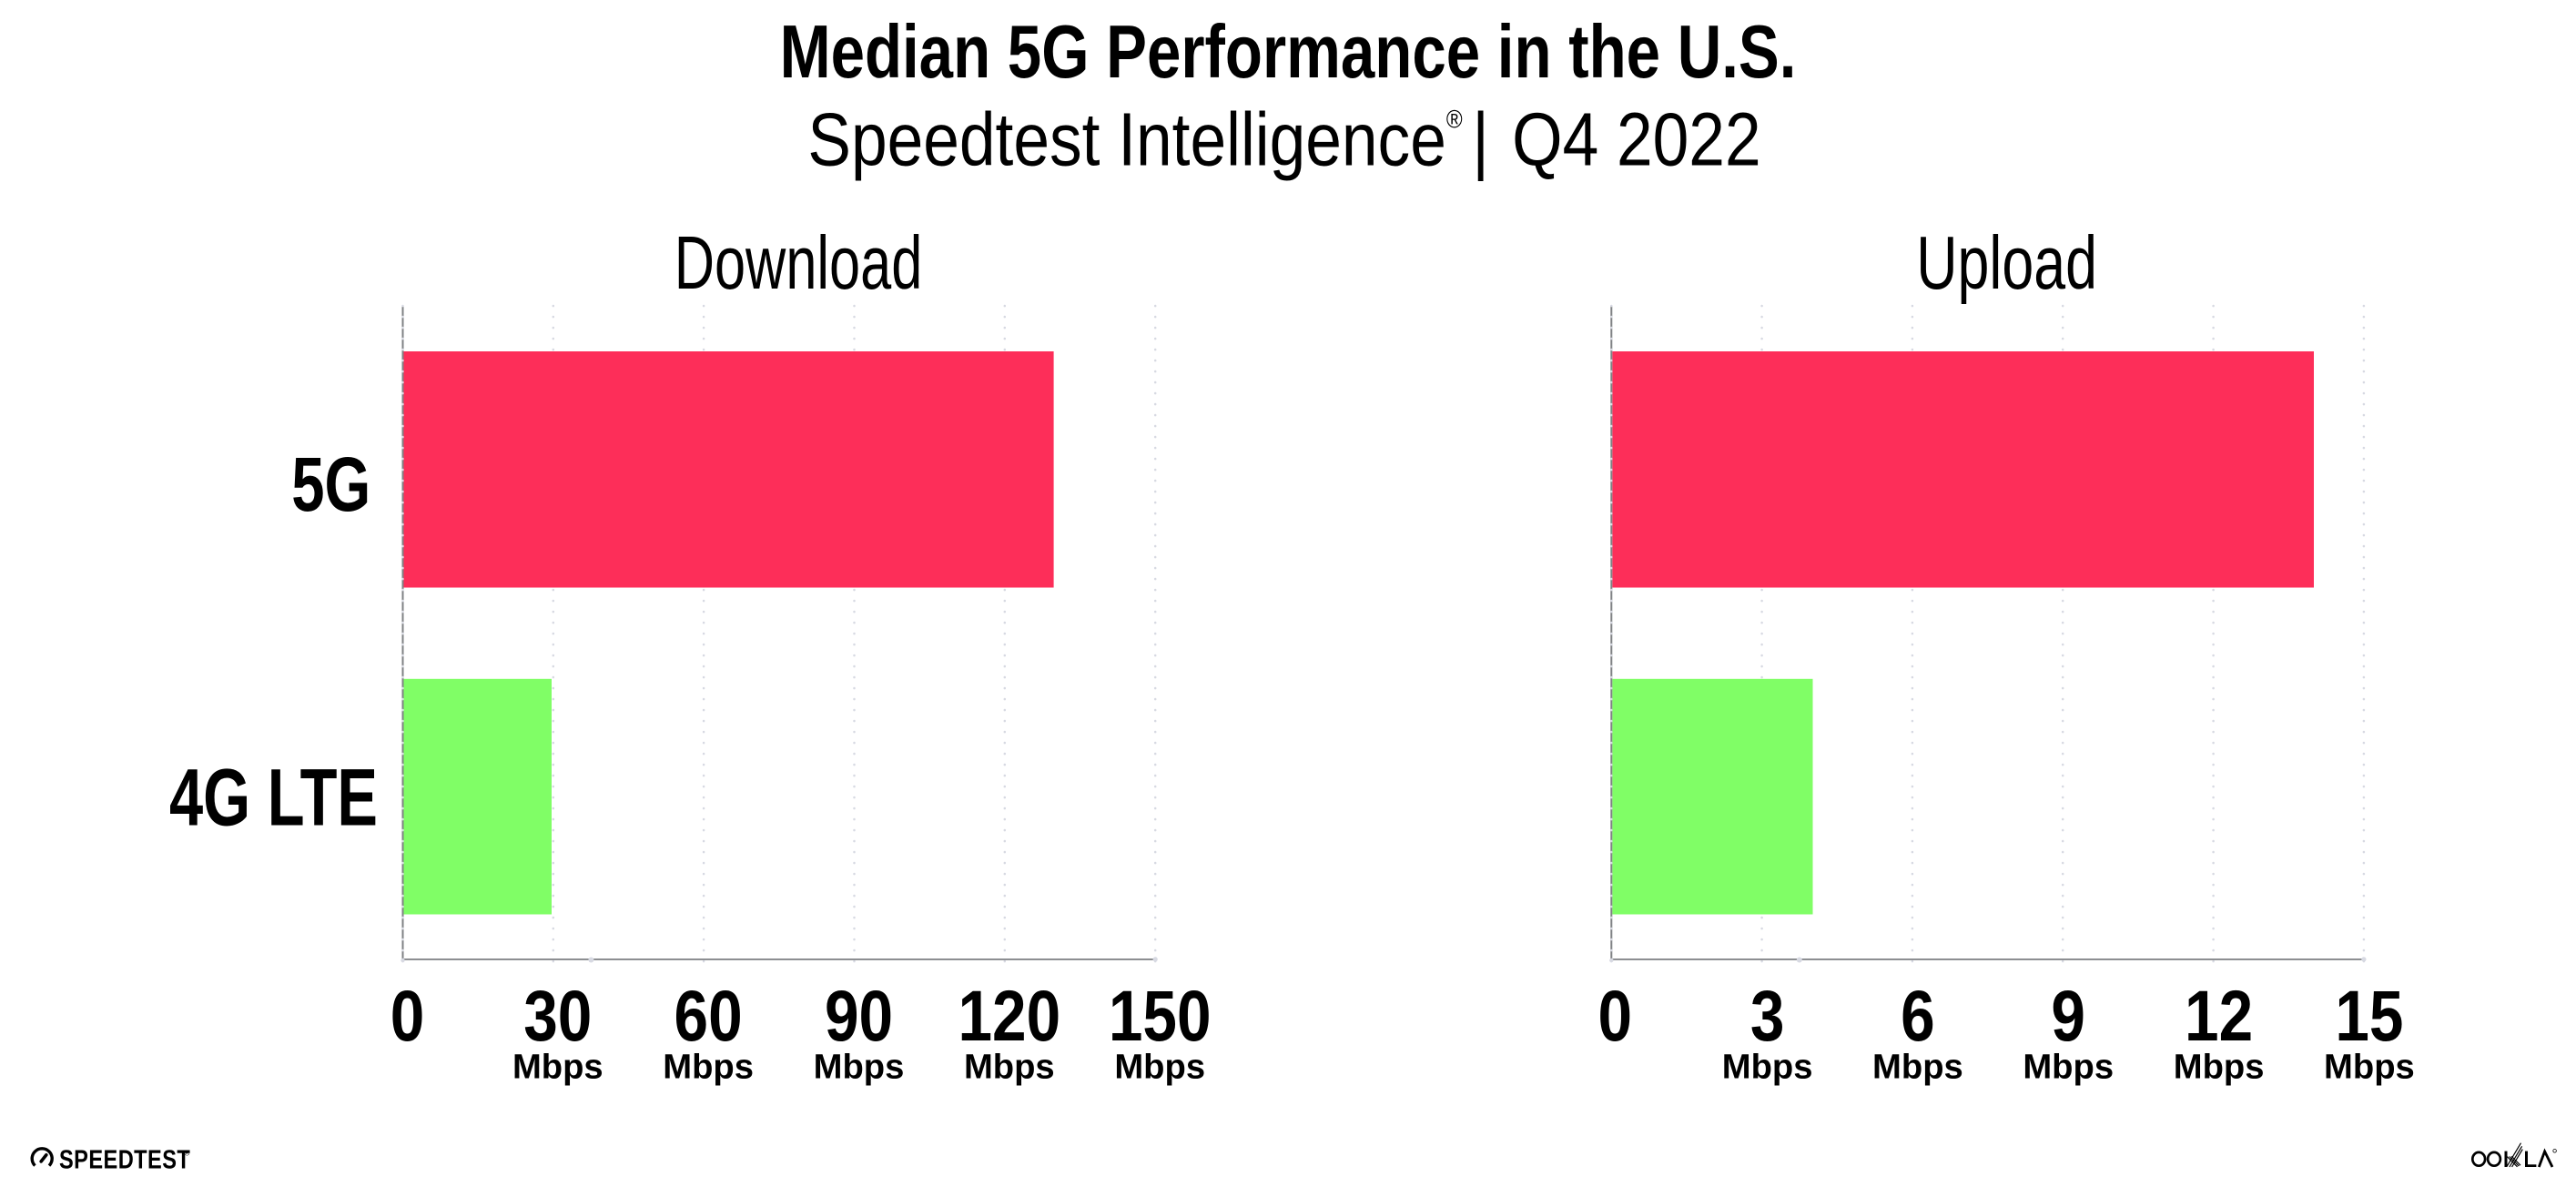 The width and height of the screenshot is (2576, 1197). I want to click on svg-text:Median 5G Performance in the U: Median 5G Performance in the U.S., so click(1288, 52).